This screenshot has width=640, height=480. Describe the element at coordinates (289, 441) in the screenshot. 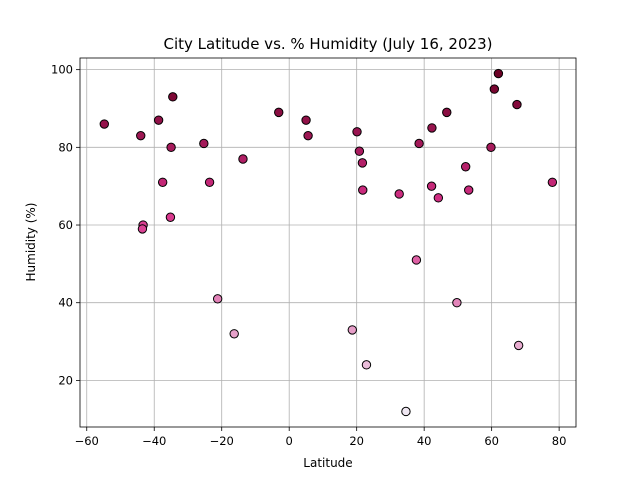

I see `x-tick-label: 0` at that location.